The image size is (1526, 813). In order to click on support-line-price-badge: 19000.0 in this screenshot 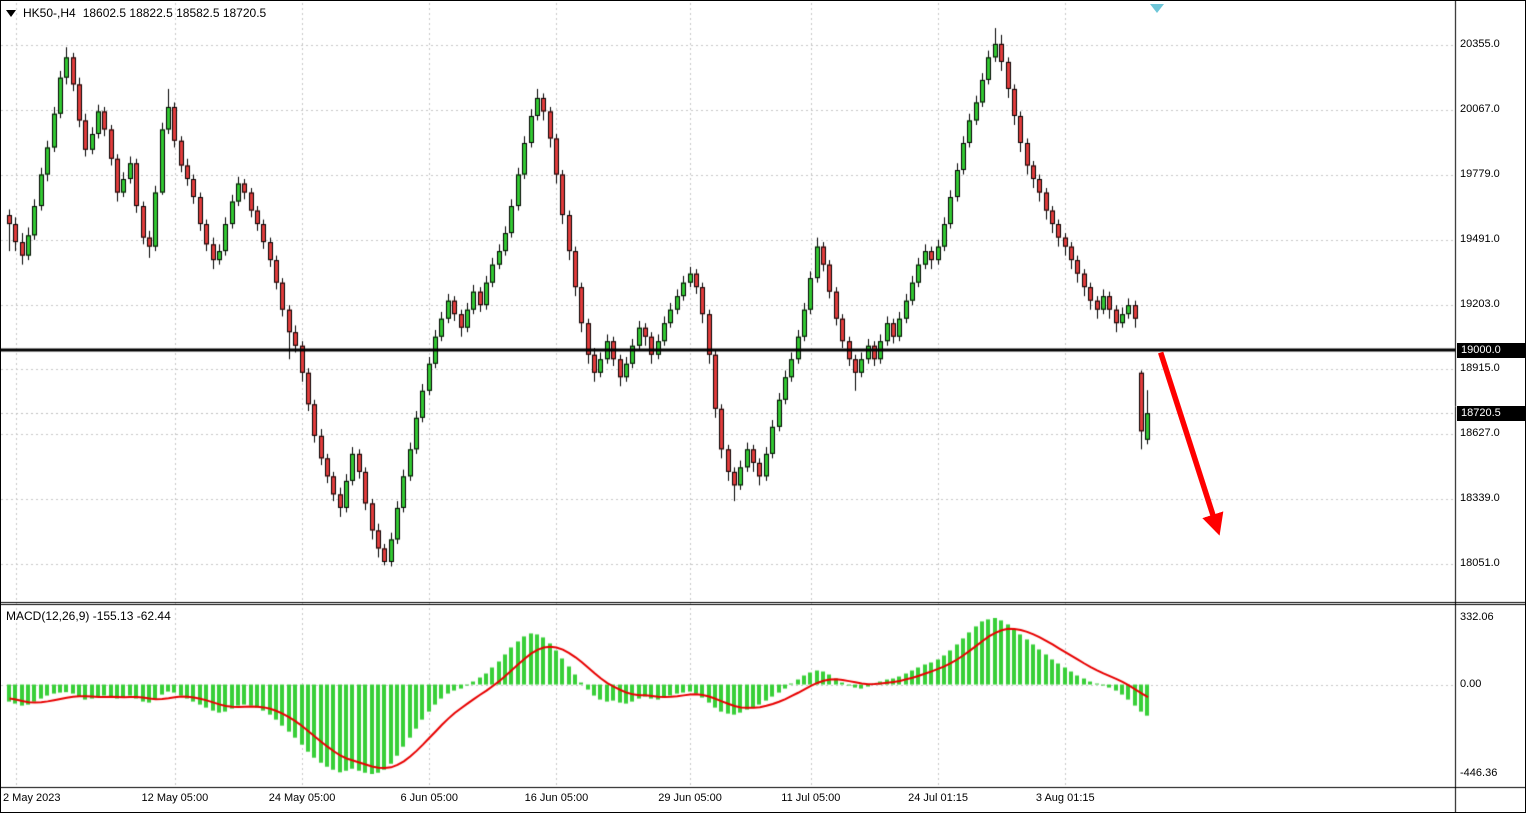, I will do `click(1491, 351)`.